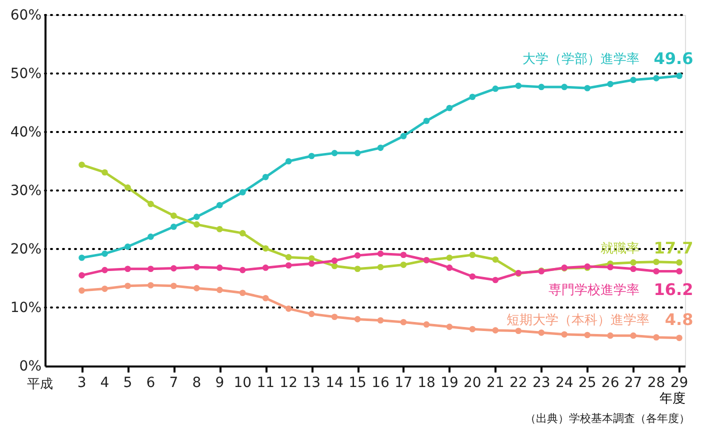 Image resolution: width=722 pixels, height=431 pixels. I want to click on series-label: 専門学校進学率, so click(594, 290).